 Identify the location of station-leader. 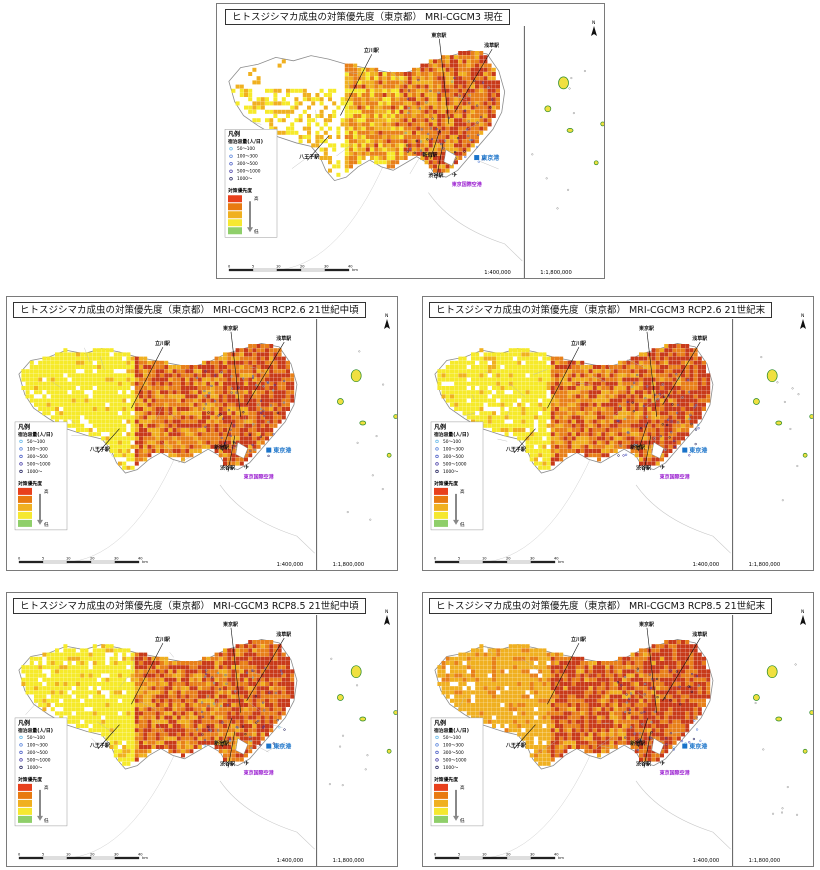
(681, 373).